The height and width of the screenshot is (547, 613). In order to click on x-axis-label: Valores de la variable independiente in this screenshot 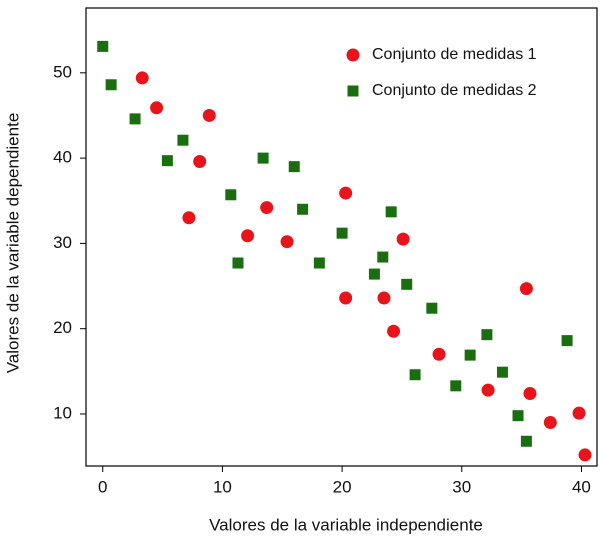, I will do `click(346, 524)`.